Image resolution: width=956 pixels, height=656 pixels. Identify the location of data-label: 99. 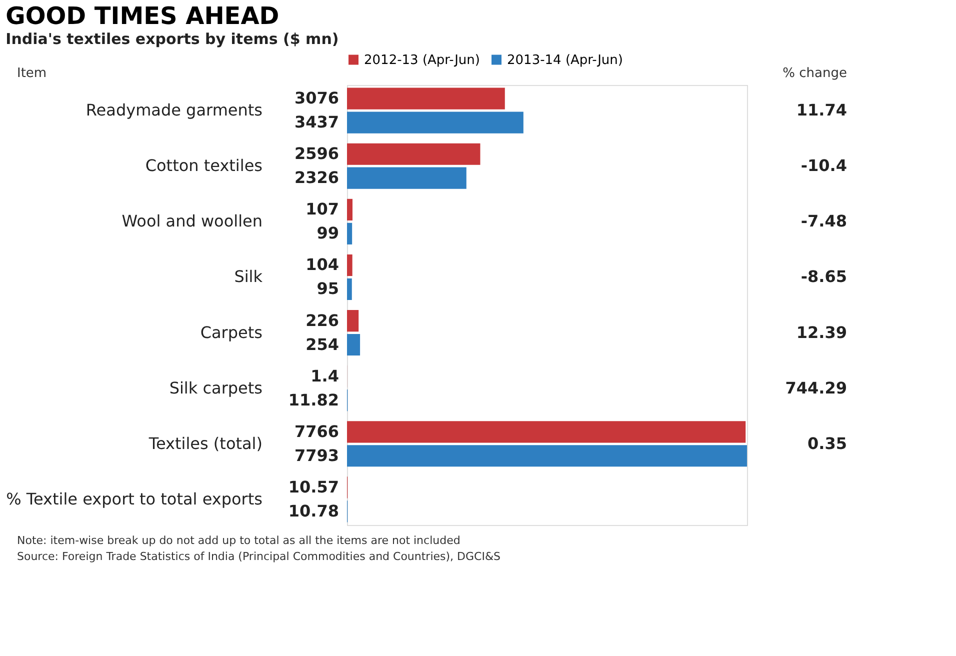
(327, 233).